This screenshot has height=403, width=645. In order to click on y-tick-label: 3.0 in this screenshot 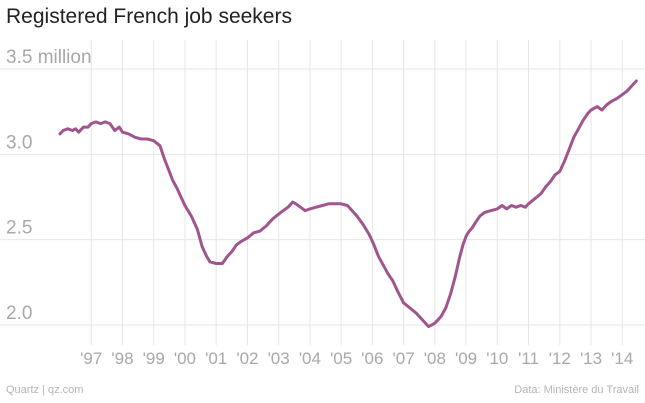, I will do `click(19, 142)`.